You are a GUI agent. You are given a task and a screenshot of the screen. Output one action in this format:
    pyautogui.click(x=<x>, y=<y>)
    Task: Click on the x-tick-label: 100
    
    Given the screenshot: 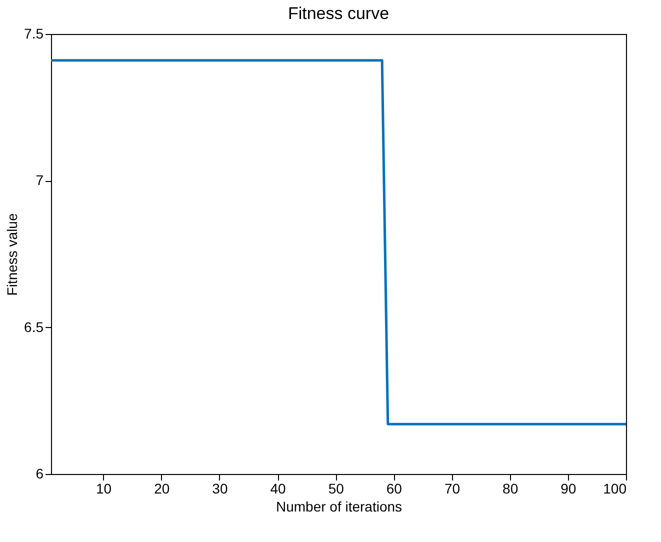 What is the action you would take?
    pyautogui.click(x=615, y=488)
    